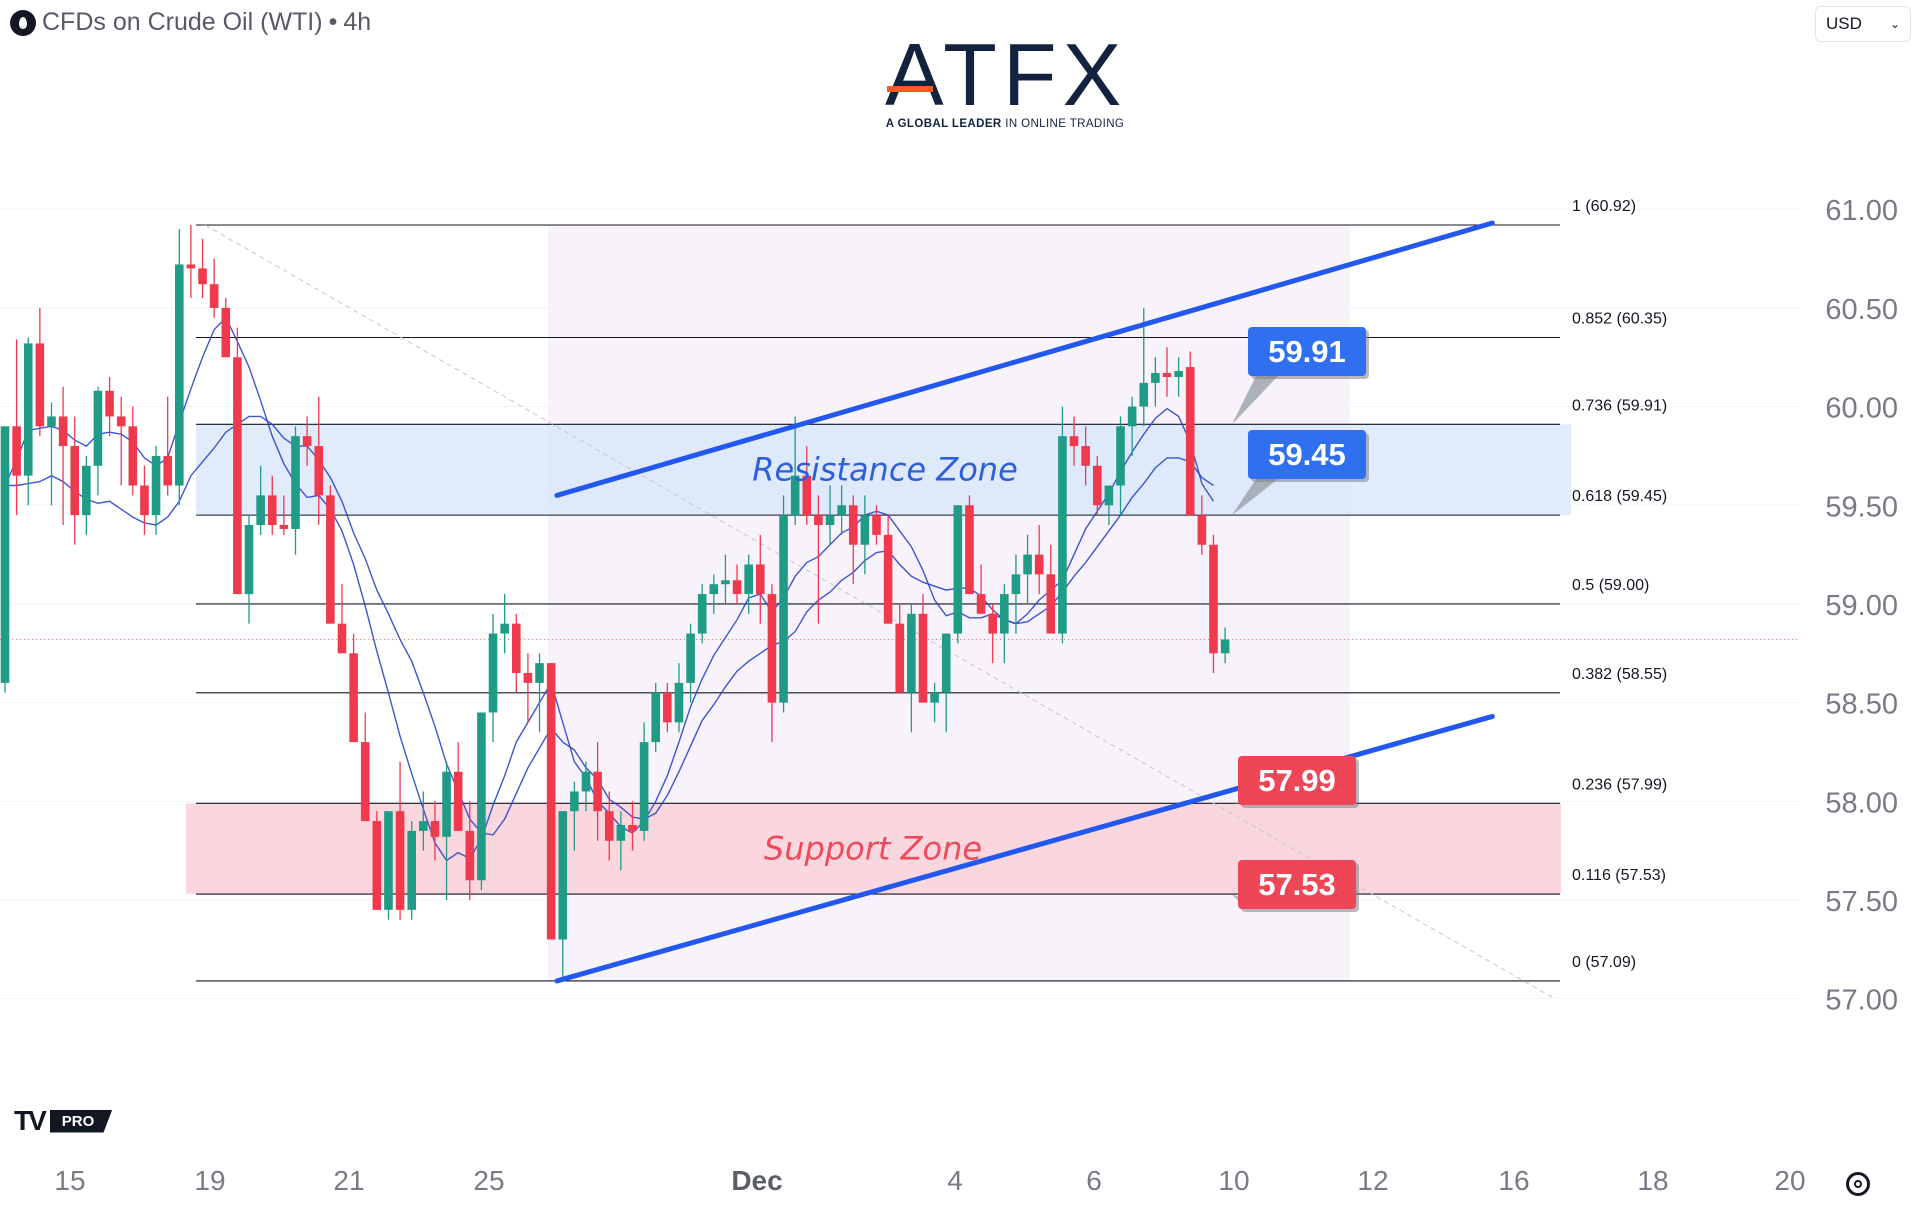  I want to click on symbol-header: CFDs on Crude Oil (WTI) • 4h, so click(190, 22).